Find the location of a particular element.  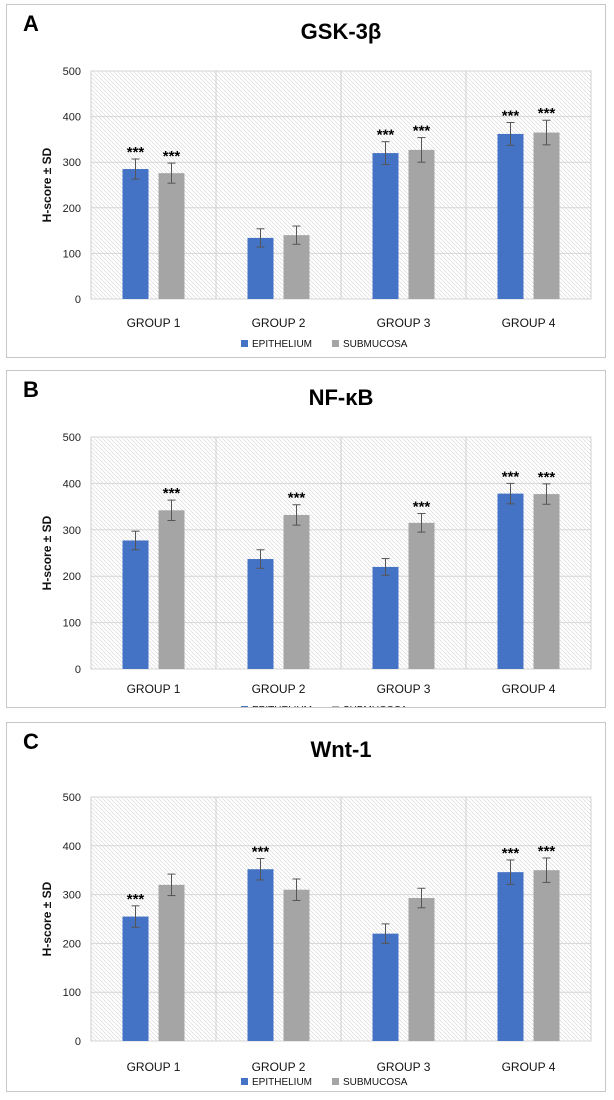

chart-title: GSK-3β is located at coordinates (341, 31).